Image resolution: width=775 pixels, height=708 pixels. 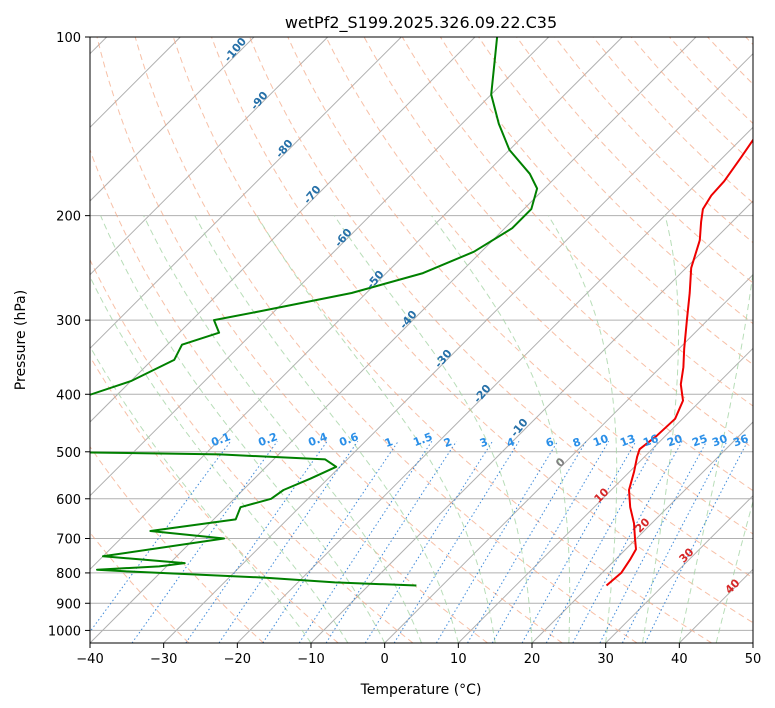 What do you see at coordinates (699, 440) in the screenshot?
I see `mixing-ratio-label: 25` at bounding box center [699, 440].